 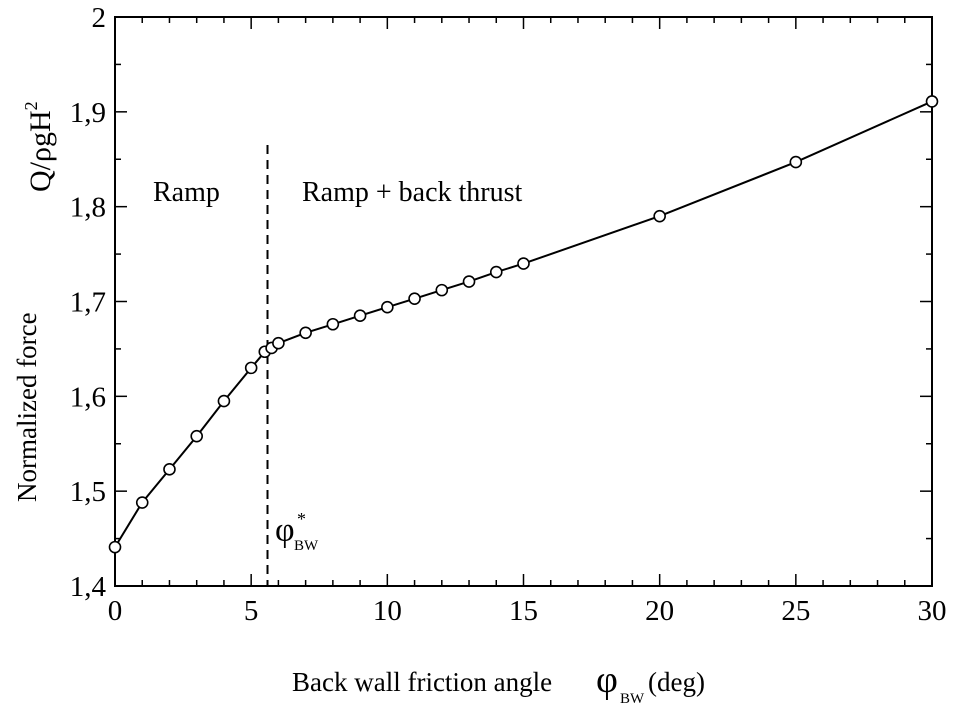 What do you see at coordinates (795, 611) in the screenshot?
I see `x-tick-label: 25` at bounding box center [795, 611].